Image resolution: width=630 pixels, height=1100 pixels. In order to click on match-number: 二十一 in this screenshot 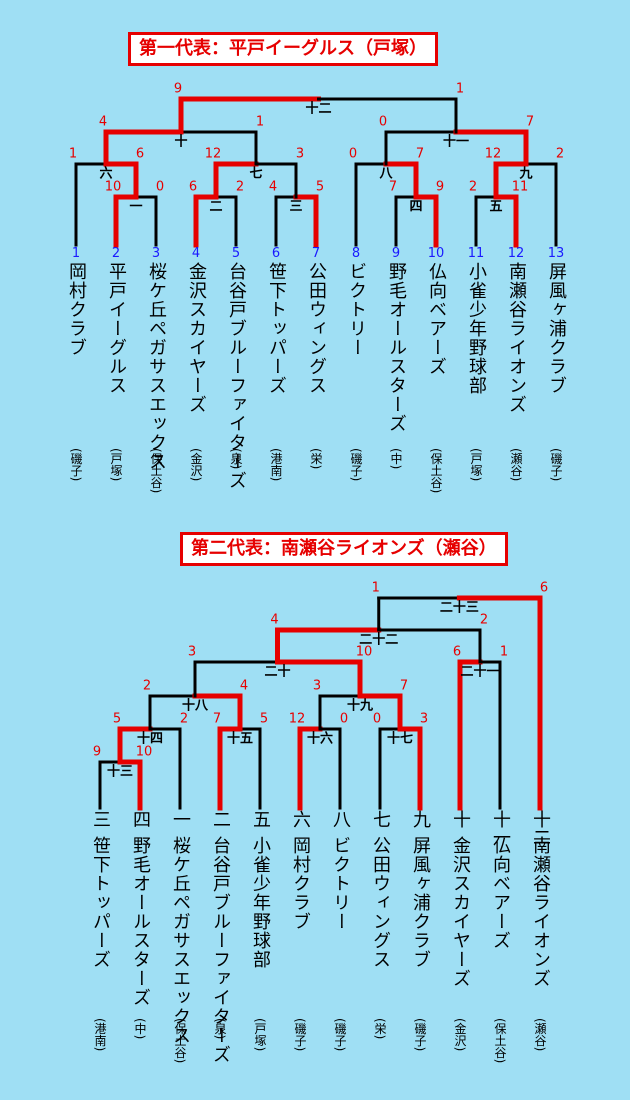, I will do `click(480, 672)`.